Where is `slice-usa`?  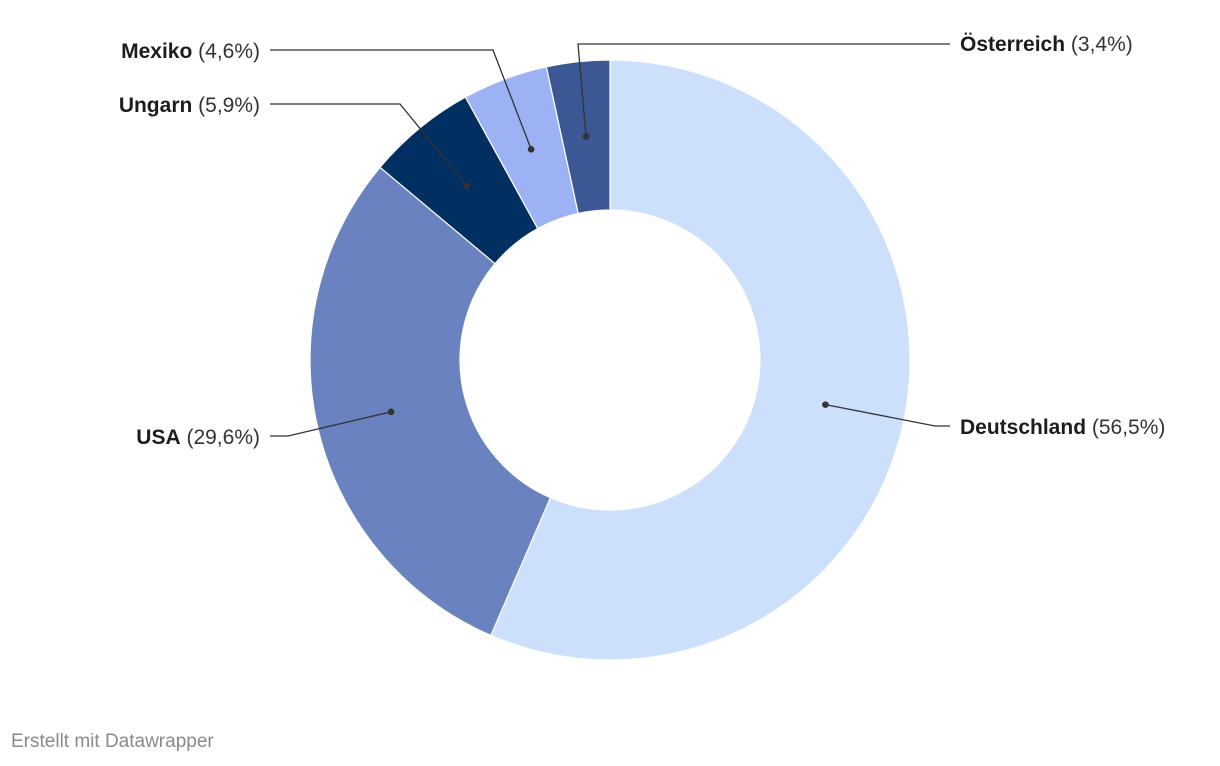 slice-usa is located at coordinates (430, 401).